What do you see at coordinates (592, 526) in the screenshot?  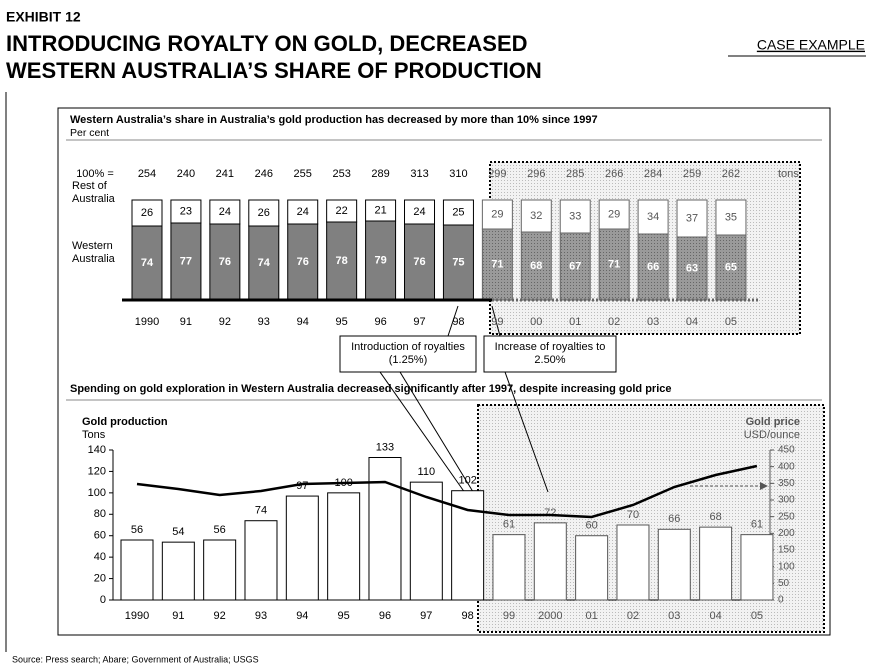 I see `value-label: 60` at bounding box center [592, 526].